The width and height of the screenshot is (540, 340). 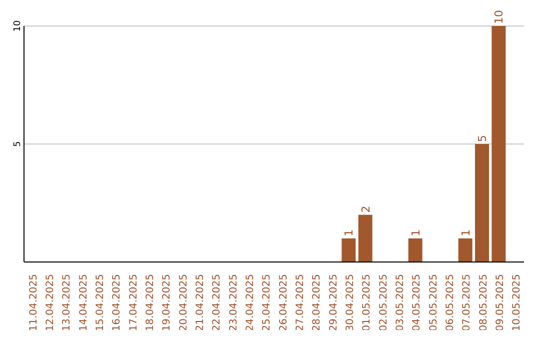 What do you see at coordinates (100, 303) in the screenshot?
I see `x-tick-label: 15.04.2025` at bounding box center [100, 303].